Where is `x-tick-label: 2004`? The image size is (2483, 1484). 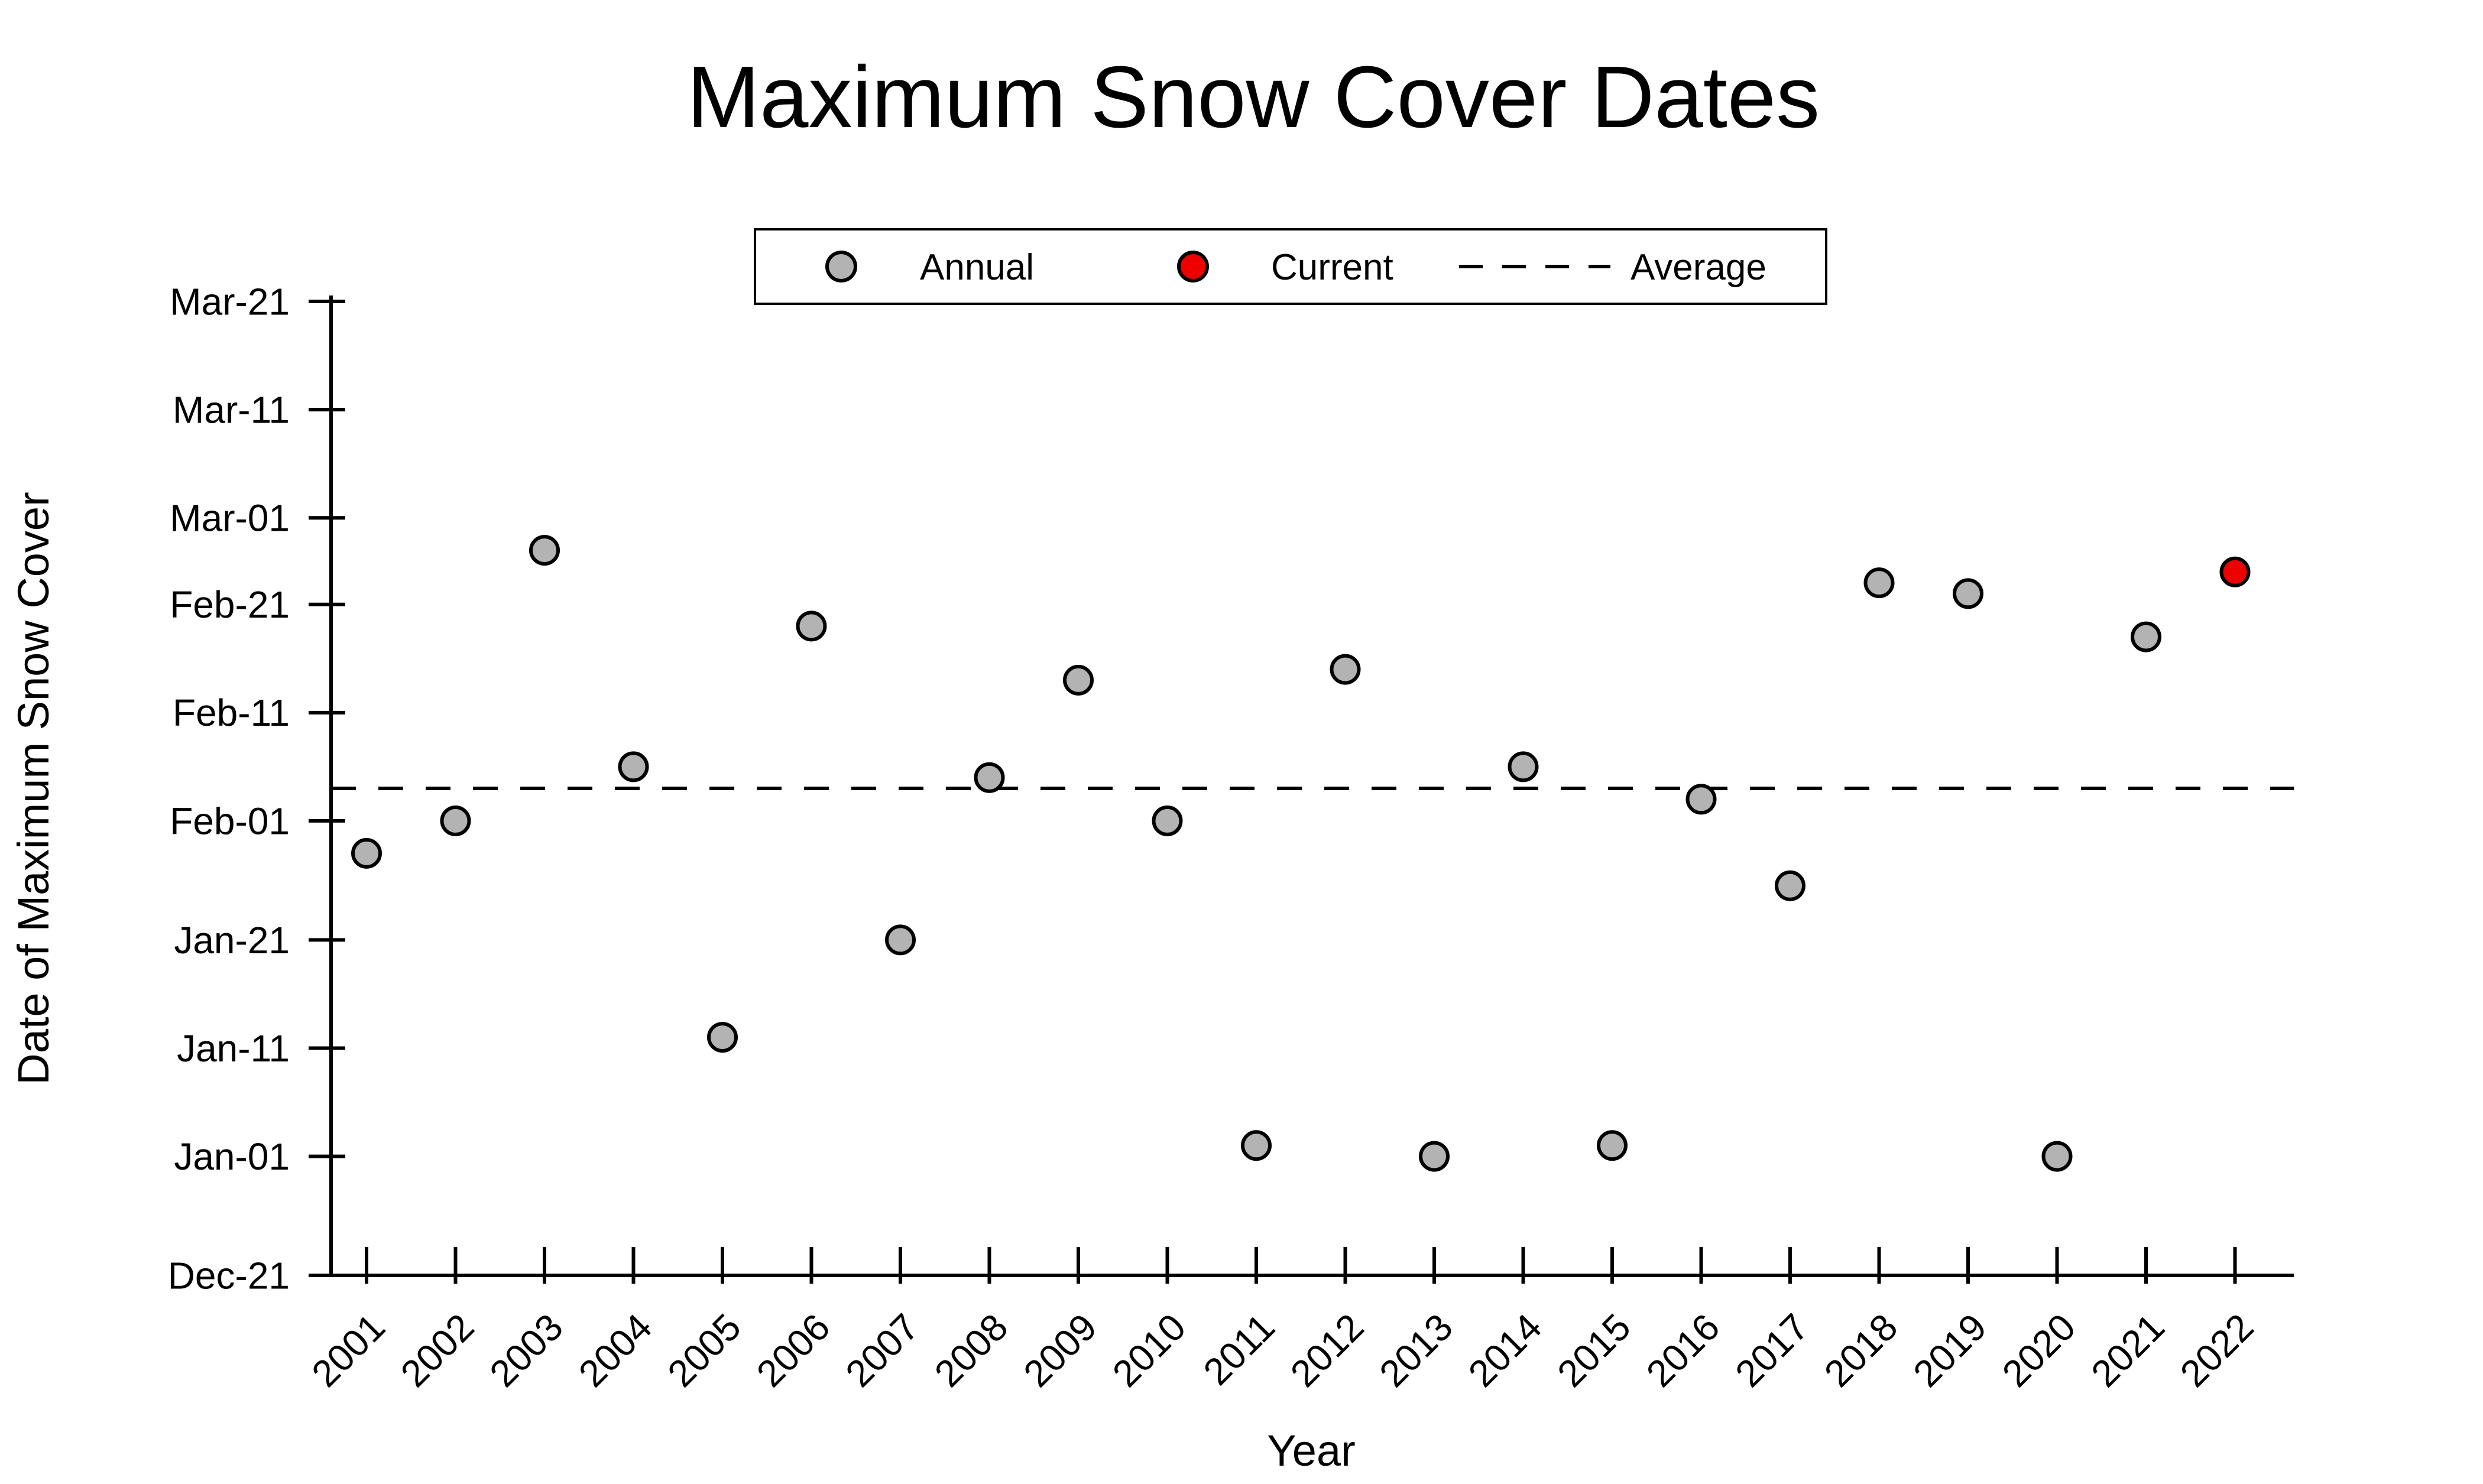
x-tick-label: 2004 is located at coordinates (615, 1350).